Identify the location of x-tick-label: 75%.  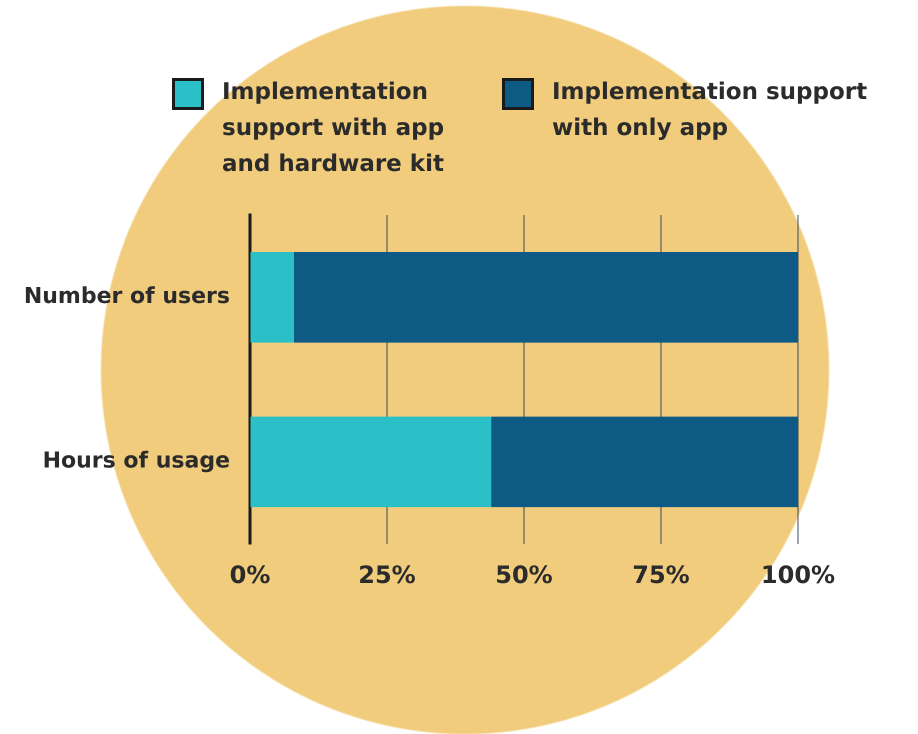
(661, 574).